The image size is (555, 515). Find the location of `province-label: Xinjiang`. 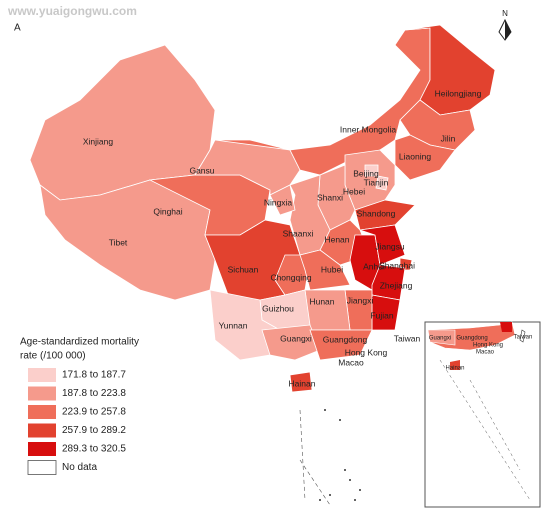

province-label: Xinjiang is located at coordinates (98, 141).